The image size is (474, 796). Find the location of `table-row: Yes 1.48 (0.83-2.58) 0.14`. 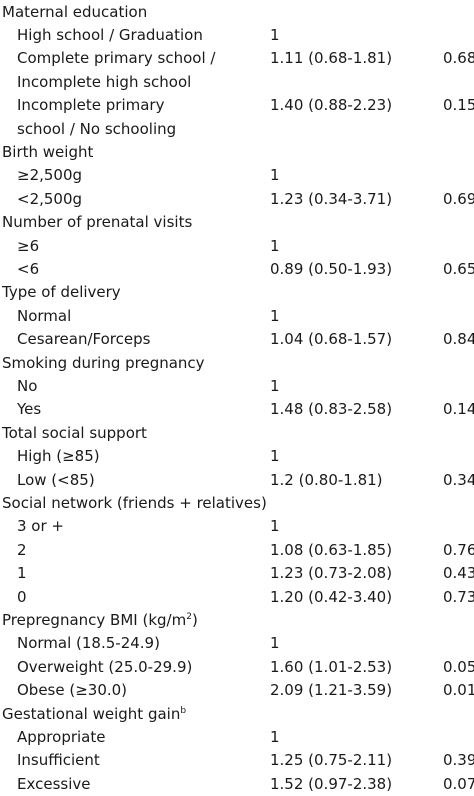

table-row: Yes 1.48 (0.83-2.58) 0.14 is located at coordinates (237, 409).